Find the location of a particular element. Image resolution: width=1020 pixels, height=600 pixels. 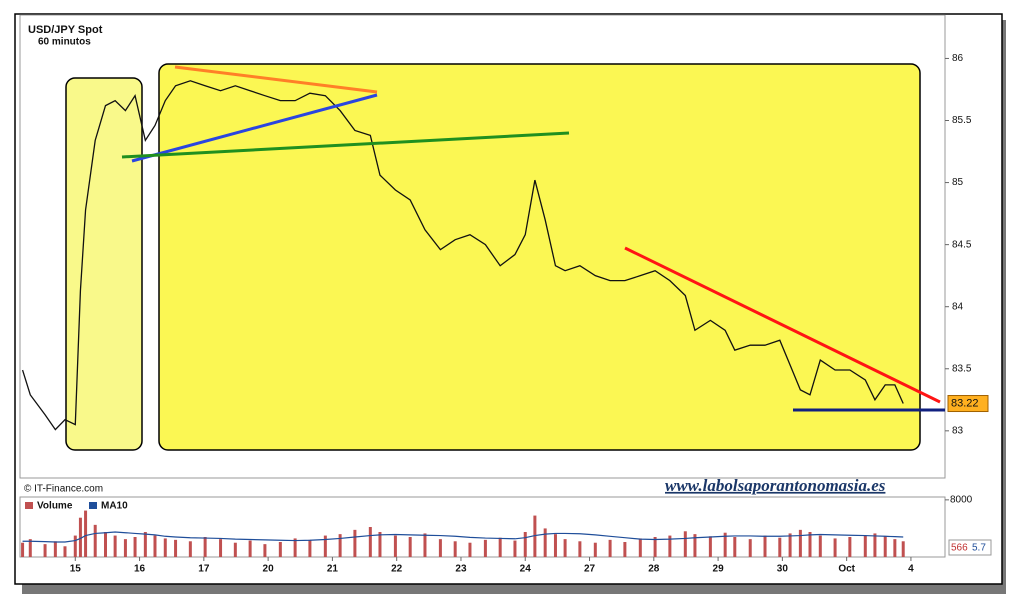

y-tick-label: 85 is located at coordinates (958, 182).